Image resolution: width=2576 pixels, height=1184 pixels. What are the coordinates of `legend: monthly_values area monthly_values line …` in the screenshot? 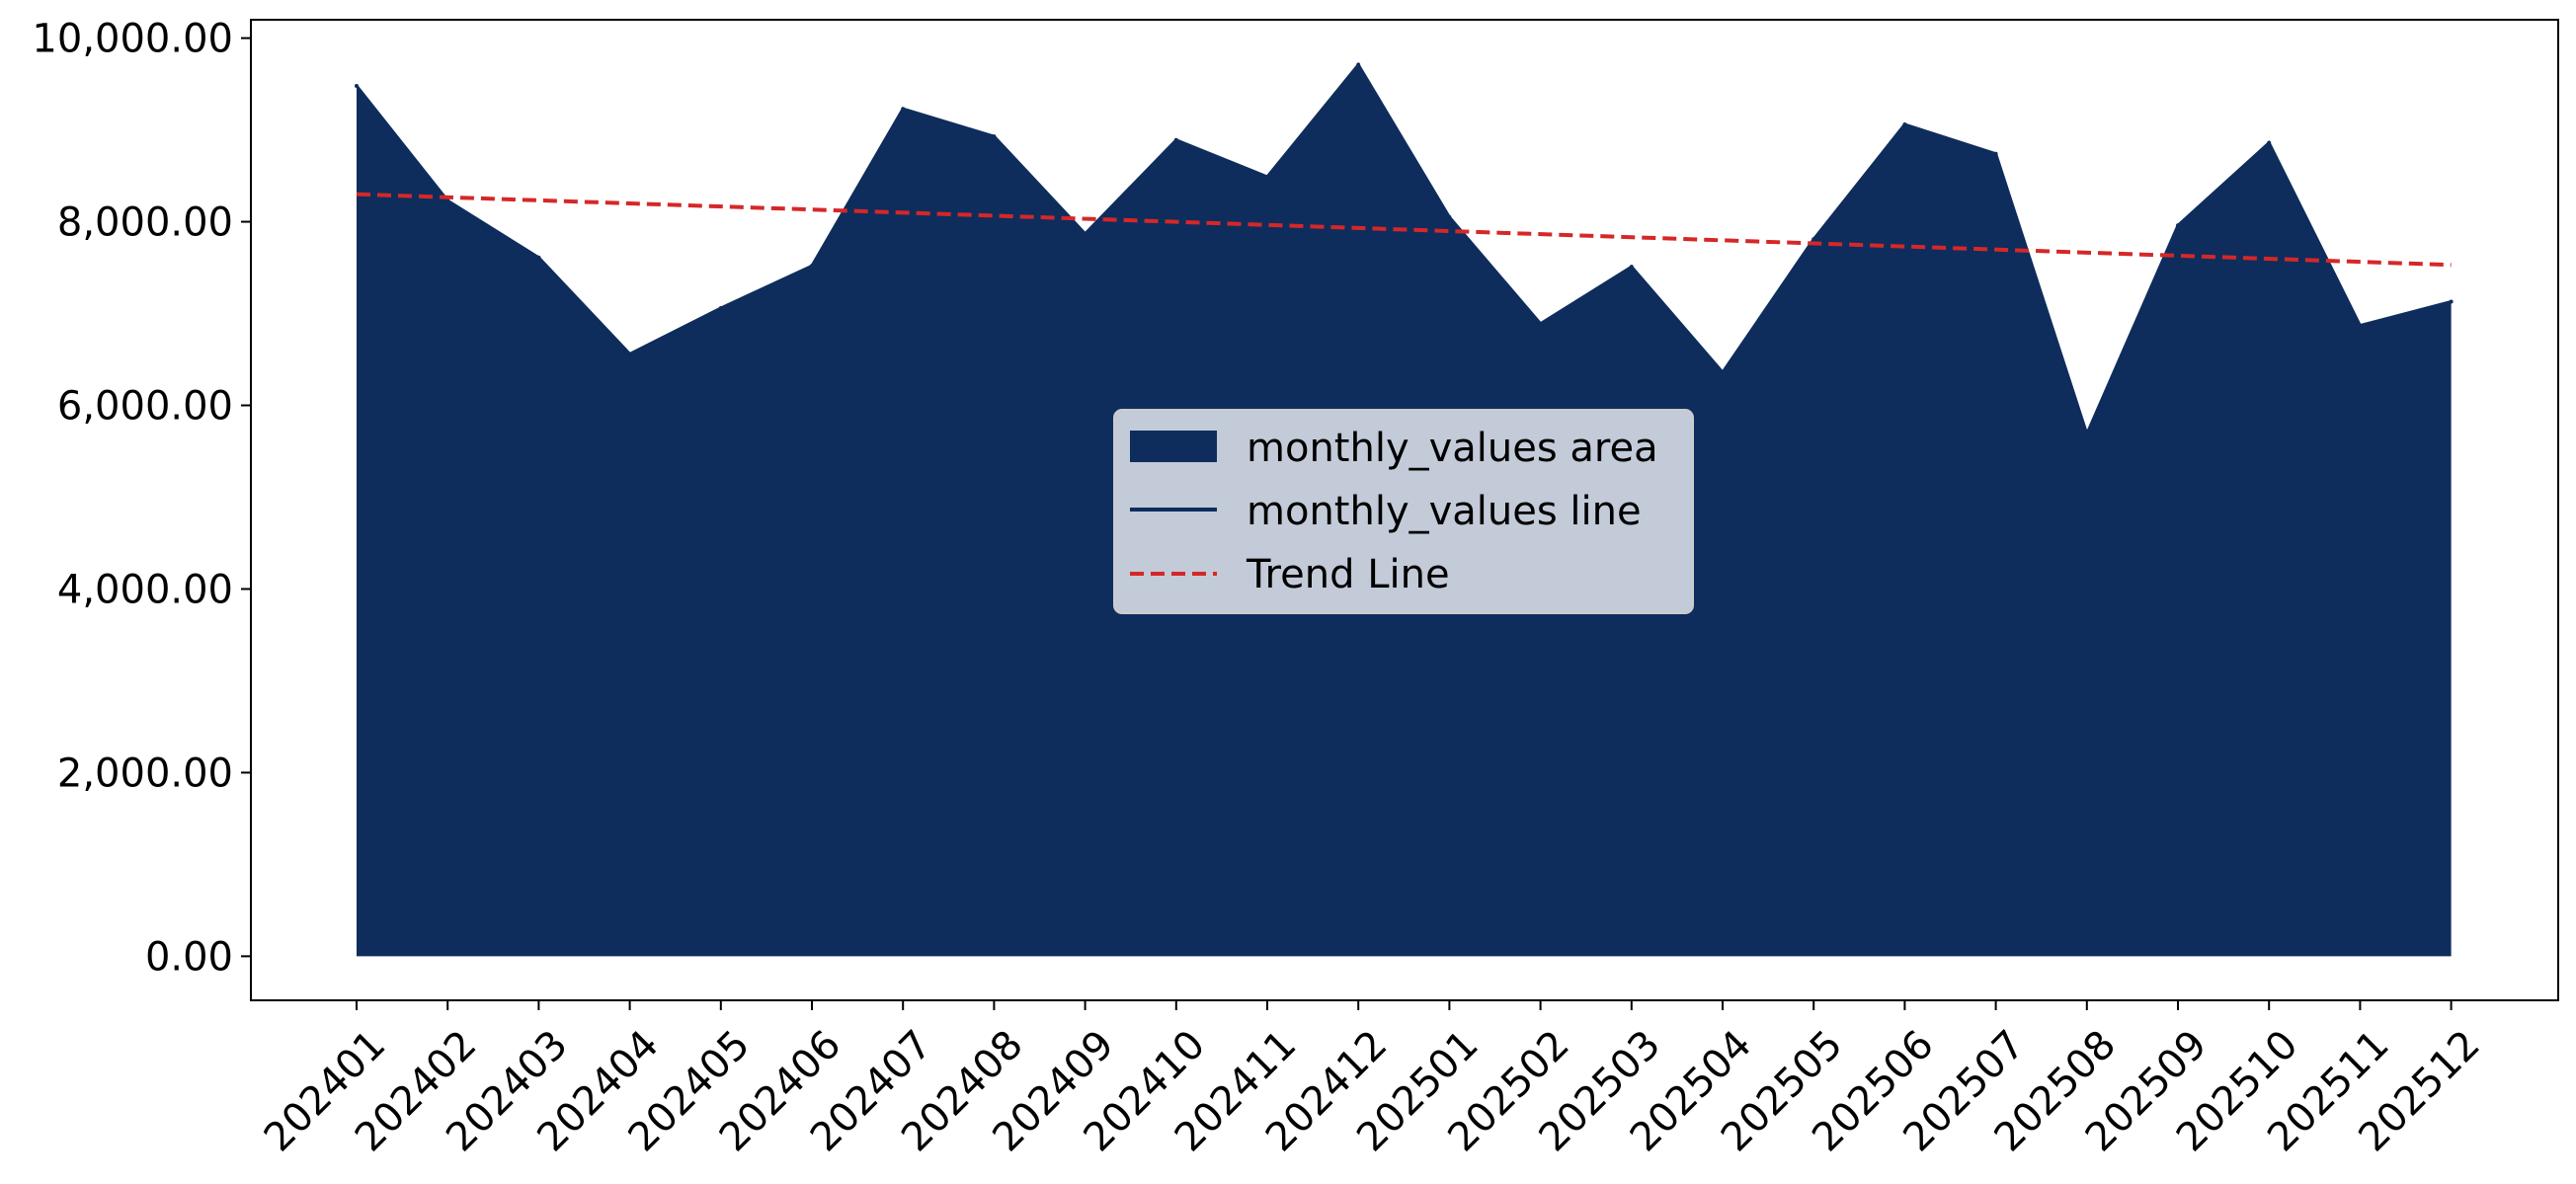 It's located at (1403, 511).